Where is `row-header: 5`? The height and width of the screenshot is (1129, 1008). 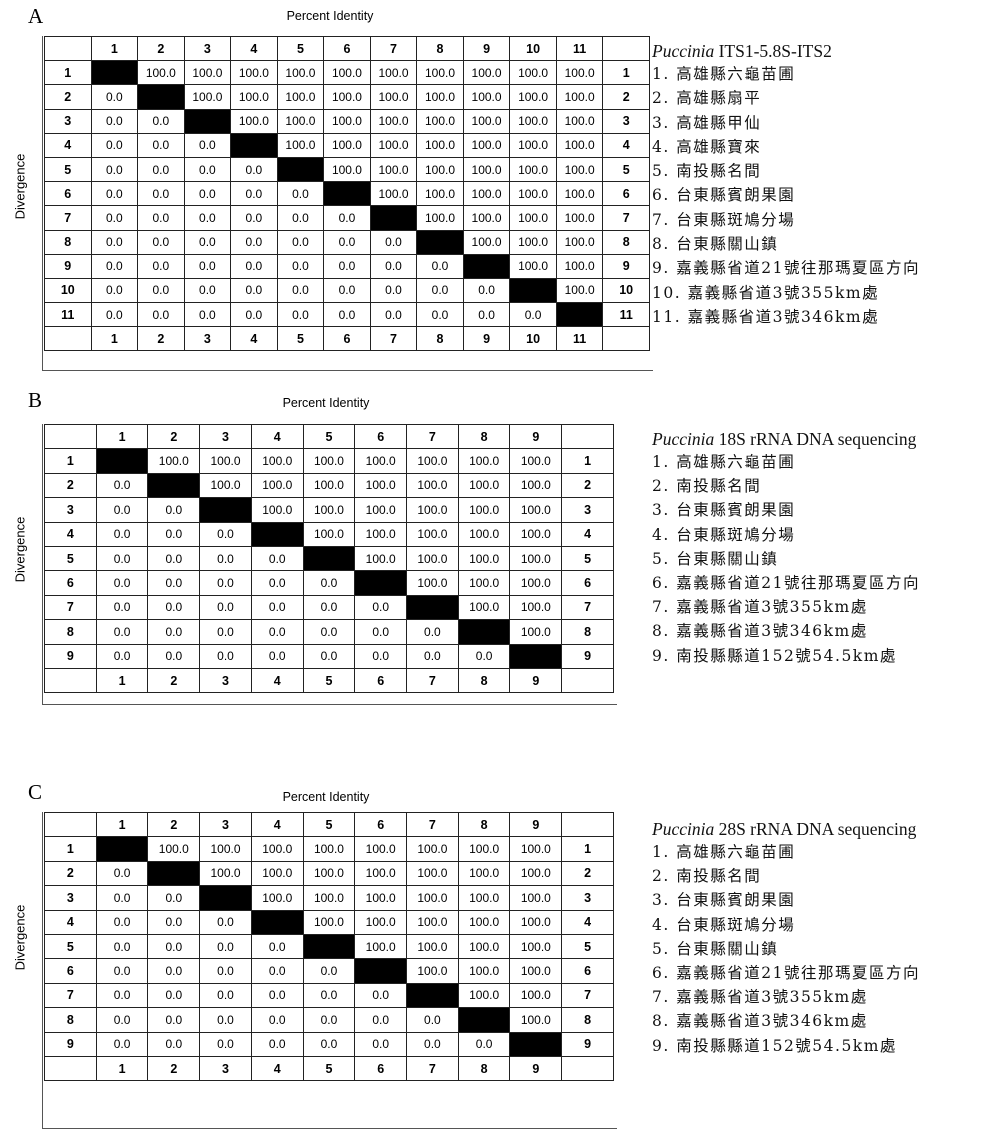
row-header: 5 is located at coordinates (587, 558).